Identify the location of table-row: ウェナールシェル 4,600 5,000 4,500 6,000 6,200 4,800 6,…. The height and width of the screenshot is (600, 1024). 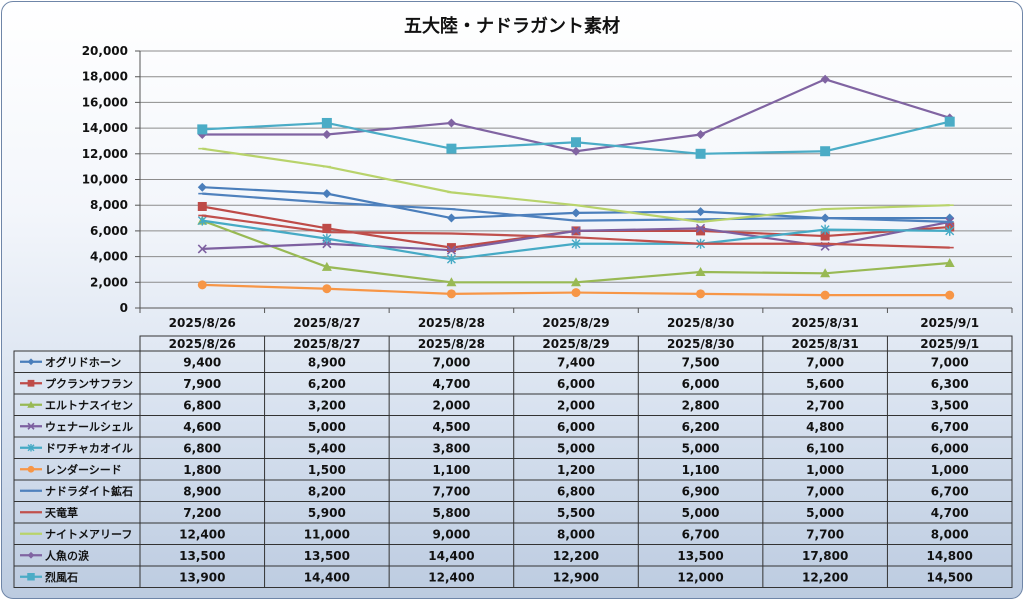
(494, 427).